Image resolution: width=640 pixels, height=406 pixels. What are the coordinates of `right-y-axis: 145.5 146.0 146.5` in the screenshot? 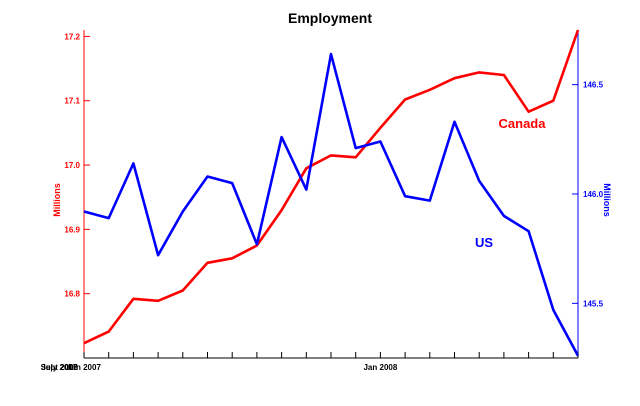 It's located at (588, 194).